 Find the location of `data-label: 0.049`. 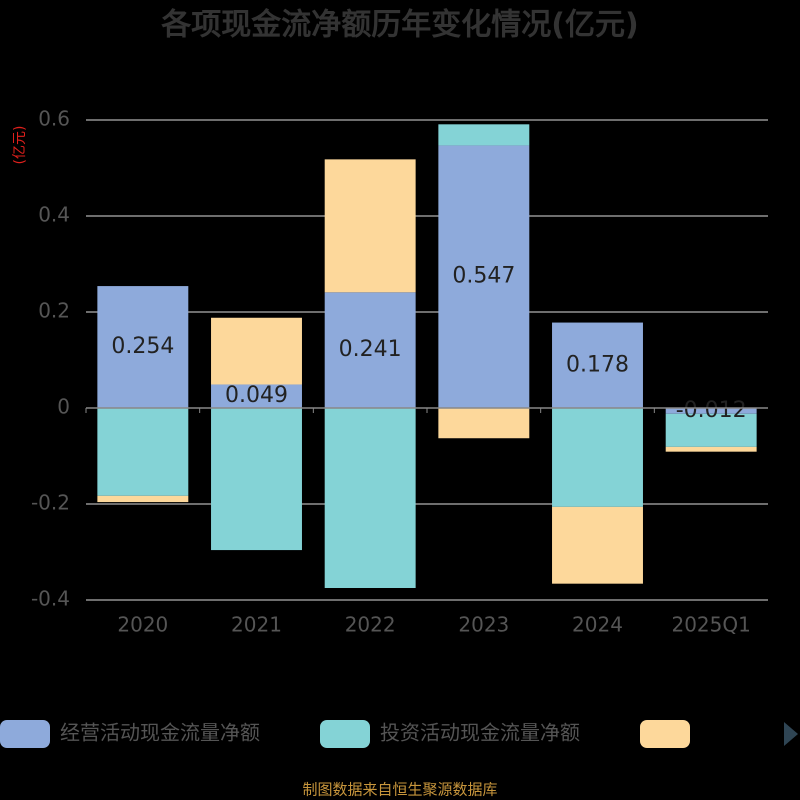

data-label: 0.049 is located at coordinates (256, 395).